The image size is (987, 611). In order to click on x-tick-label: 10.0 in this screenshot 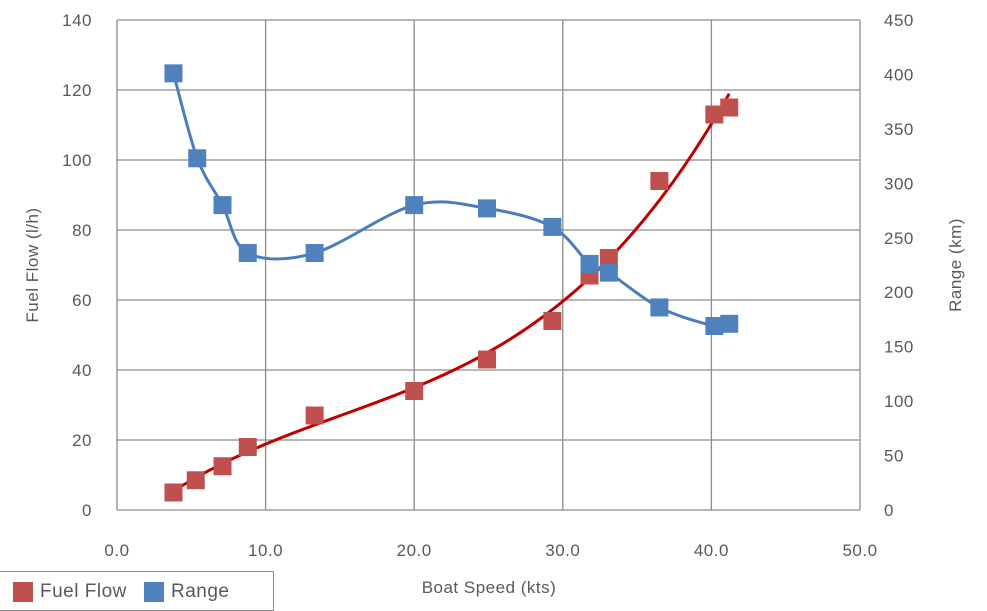, I will do `click(265, 550)`.